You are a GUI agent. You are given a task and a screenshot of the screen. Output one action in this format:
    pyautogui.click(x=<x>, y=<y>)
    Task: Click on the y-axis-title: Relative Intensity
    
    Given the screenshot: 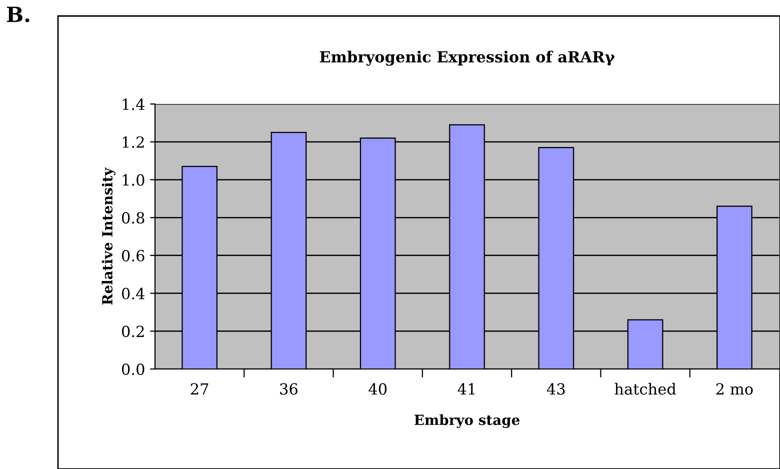 What is the action you would take?
    pyautogui.click(x=109, y=236)
    